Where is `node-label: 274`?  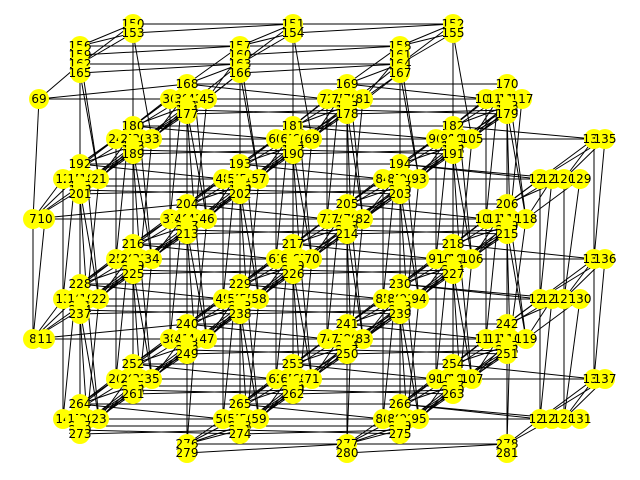 node-label: 274 is located at coordinates (240, 434).